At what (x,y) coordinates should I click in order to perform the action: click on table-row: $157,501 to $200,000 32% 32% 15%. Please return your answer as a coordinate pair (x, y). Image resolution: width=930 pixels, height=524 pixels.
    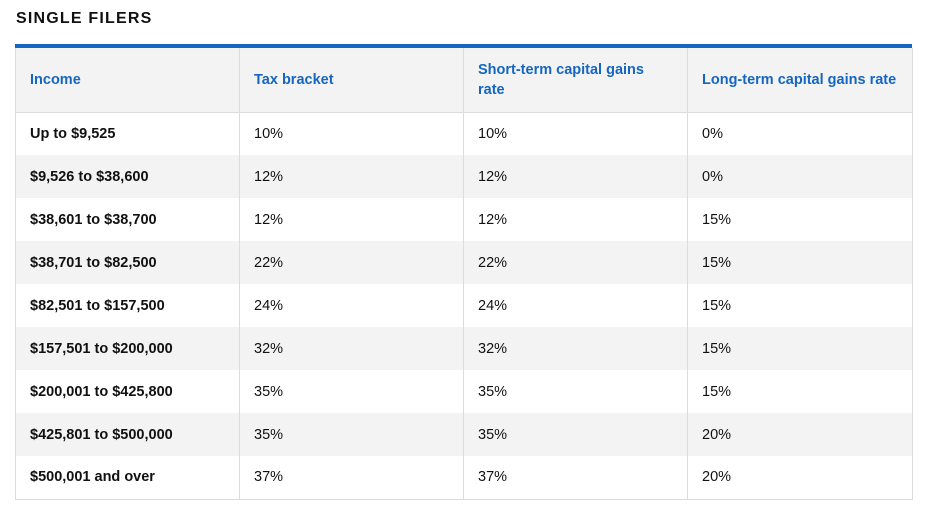
    Looking at the image, I should click on (464, 348).